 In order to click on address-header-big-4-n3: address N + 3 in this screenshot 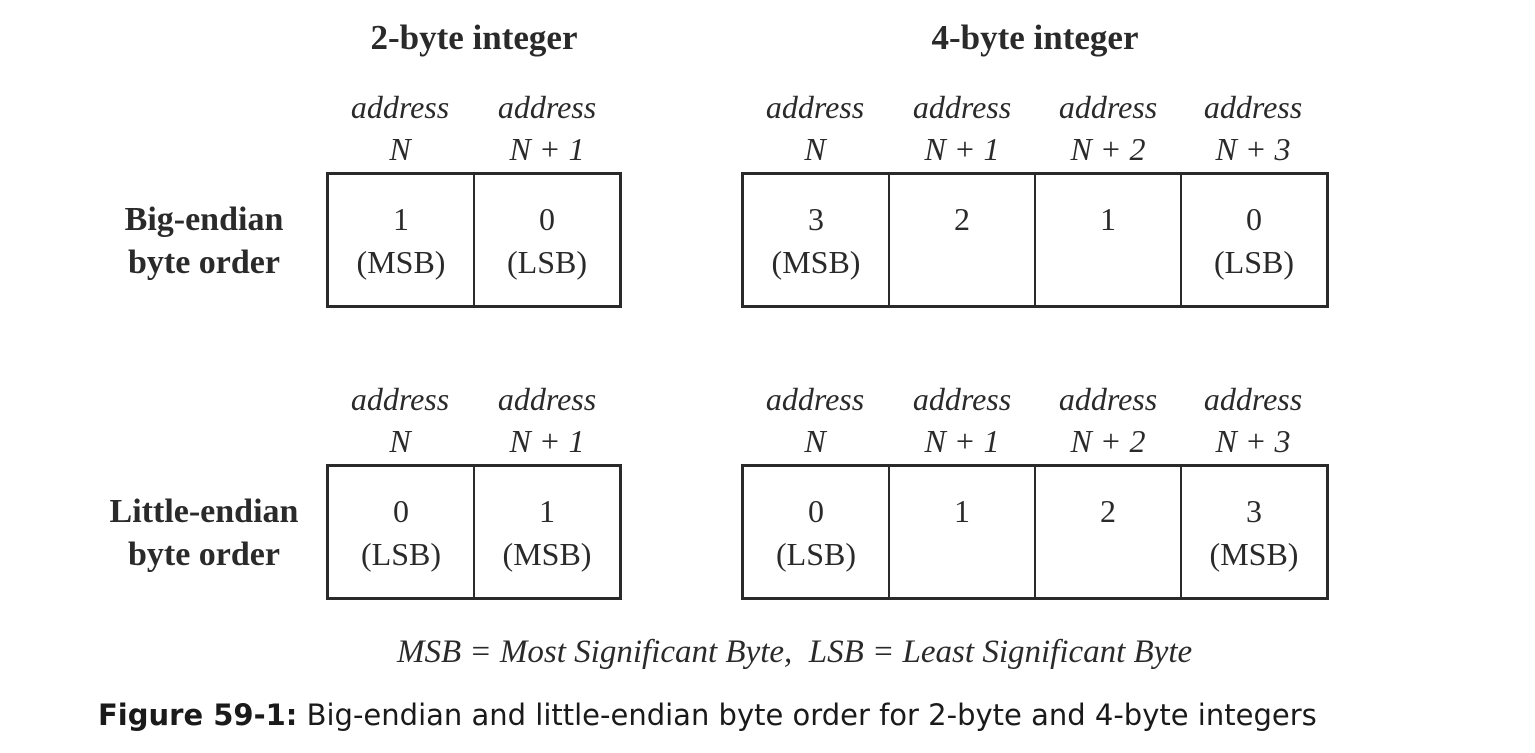, I will do `click(1253, 128)`.